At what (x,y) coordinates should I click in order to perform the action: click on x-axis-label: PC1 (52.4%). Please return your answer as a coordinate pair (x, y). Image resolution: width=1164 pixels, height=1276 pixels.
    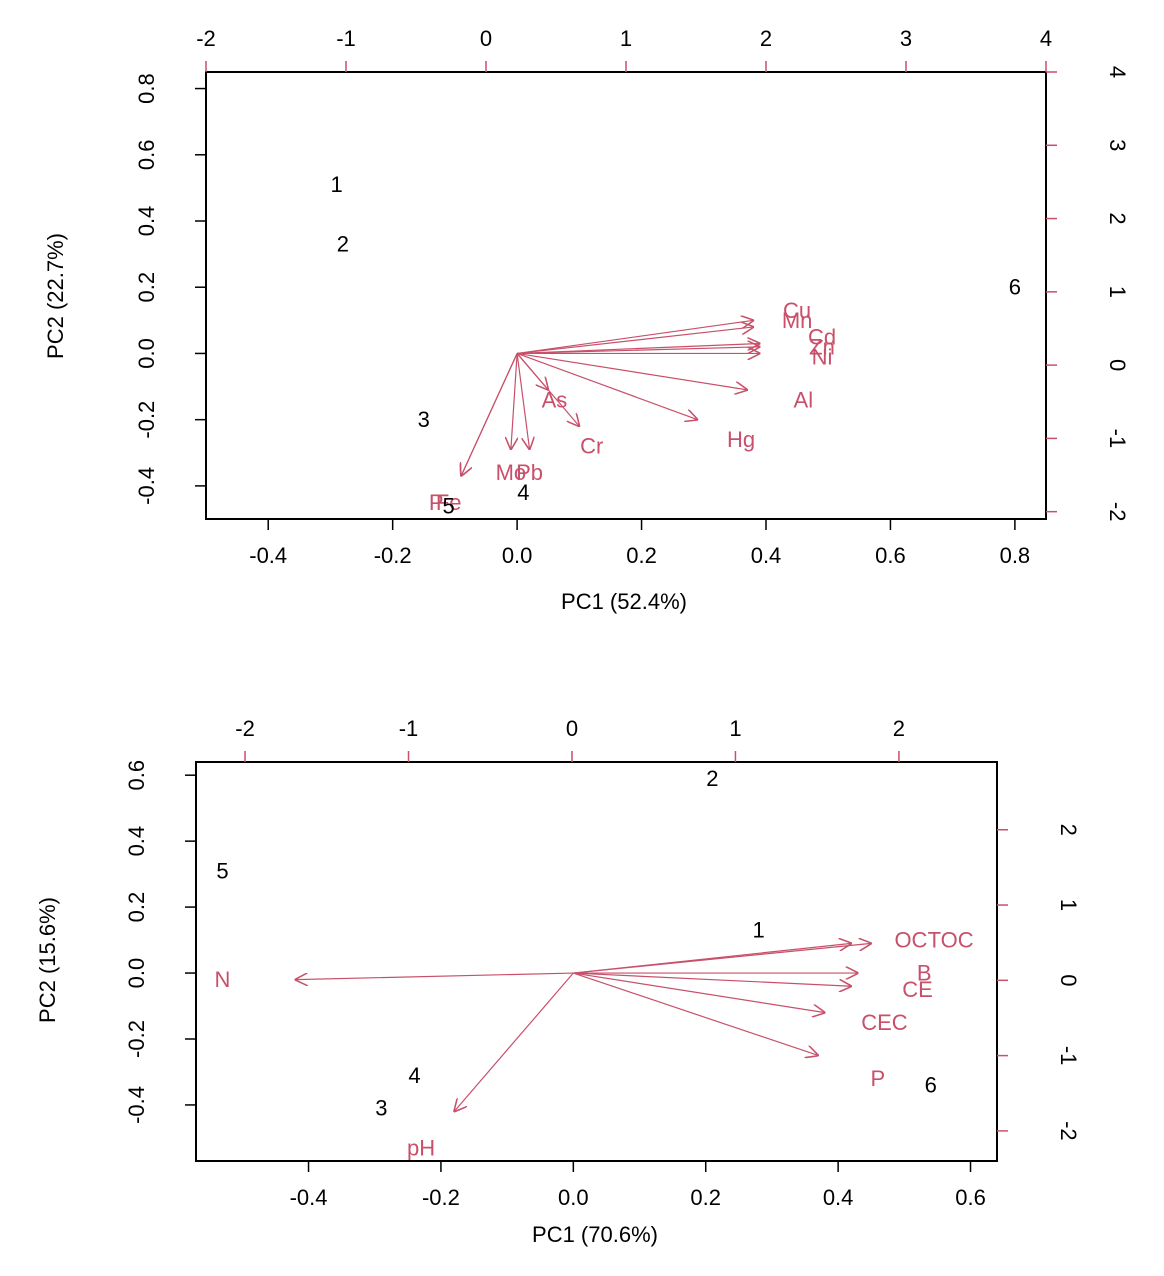
    Looking at the image, I should click on (624, 601).